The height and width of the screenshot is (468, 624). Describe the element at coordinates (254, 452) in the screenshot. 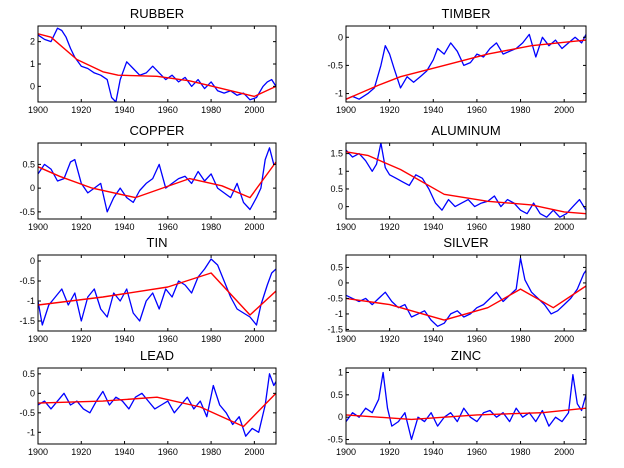

I see `lead-x-tick-label: 2000` at that location.